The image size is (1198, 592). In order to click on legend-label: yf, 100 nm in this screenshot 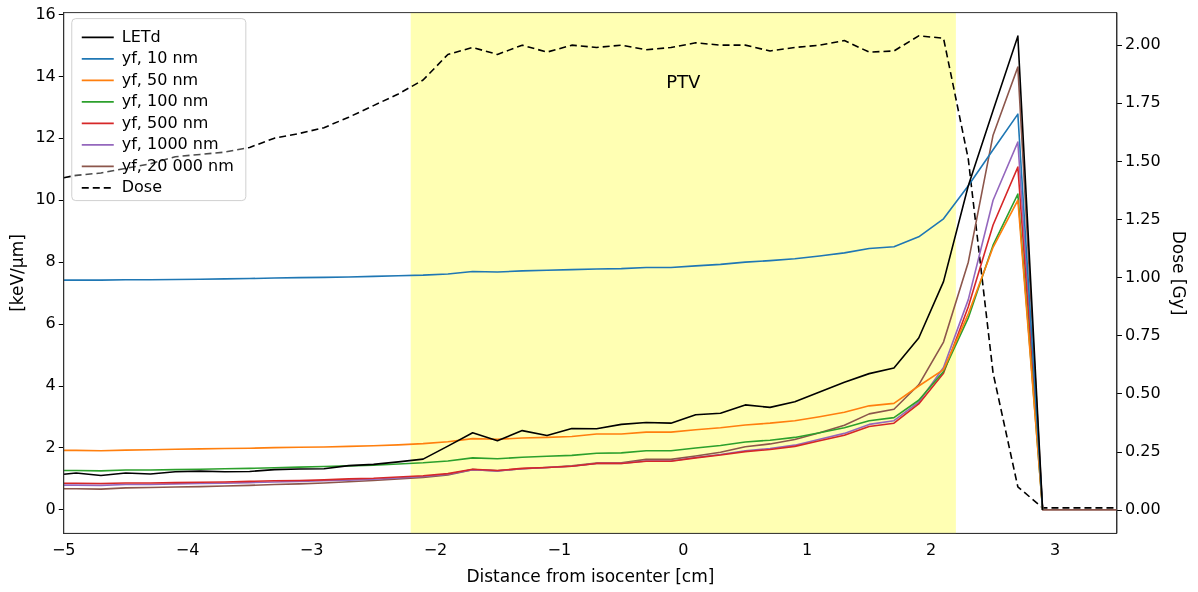, I will do `click(165, 101)`.